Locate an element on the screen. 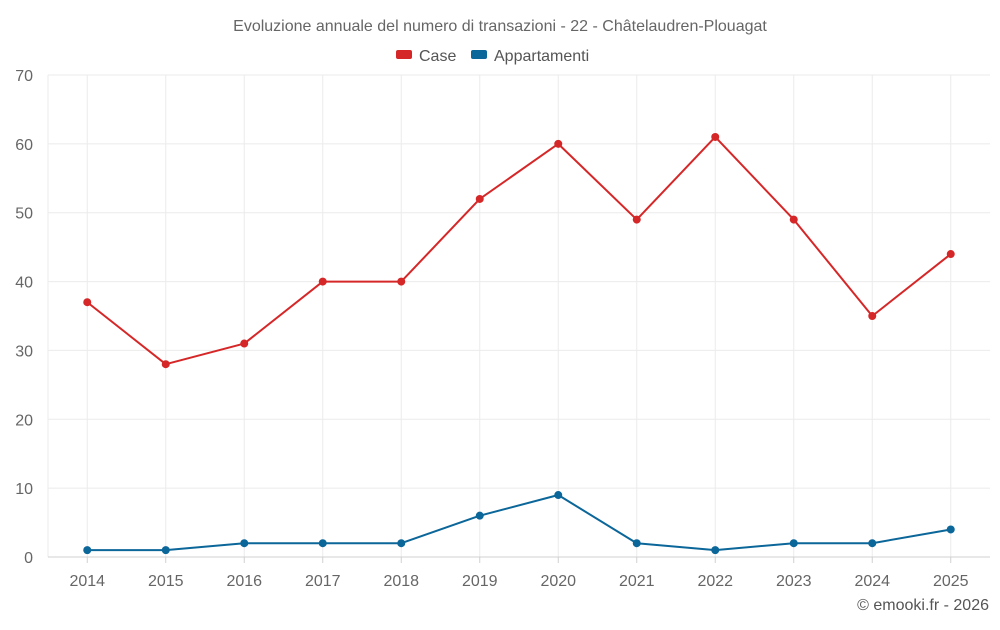 Image resolution: width=1000 pixels, height=630 pixels. credit-text: © emooki.fr - 2026 is located at coordinates (923, 605).